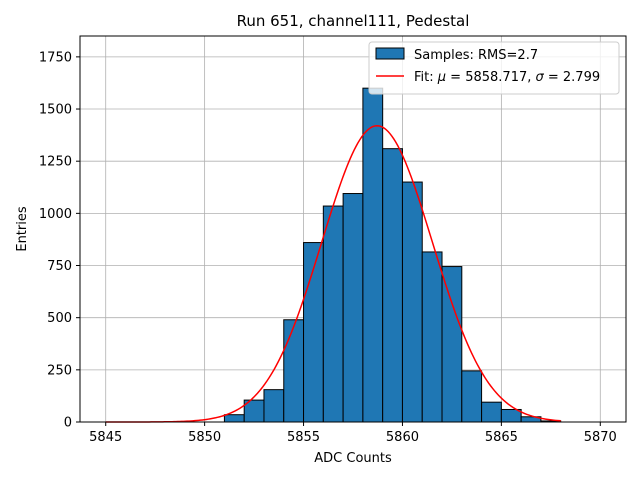 This screenshot has width=640, height=480. What do you see at coordinates (572, 77) in the screenshot?
I see `legend-sigma-value: = 2.799` at bounding box center [572, 77].